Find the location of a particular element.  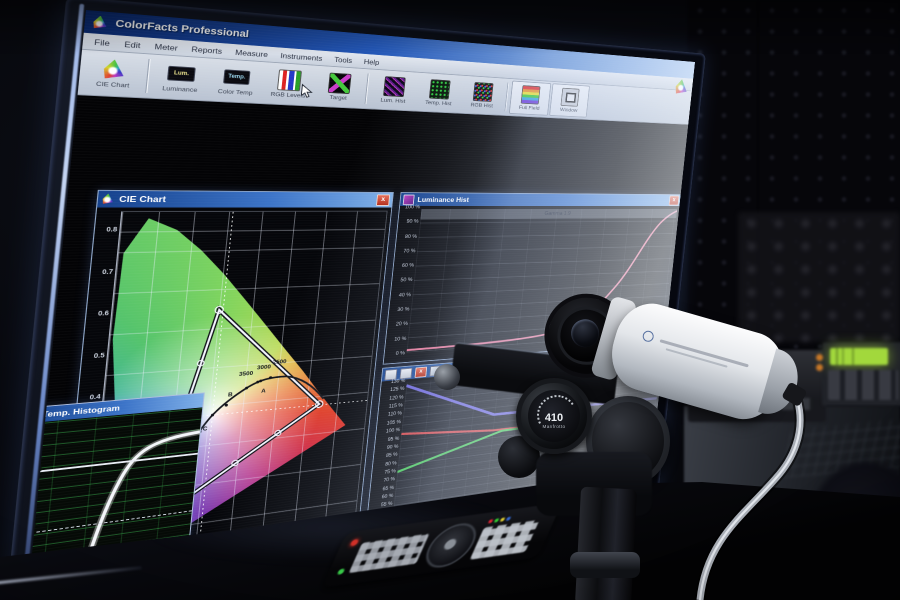

axis-tick: 10 % is located at coordinates (400, 339).